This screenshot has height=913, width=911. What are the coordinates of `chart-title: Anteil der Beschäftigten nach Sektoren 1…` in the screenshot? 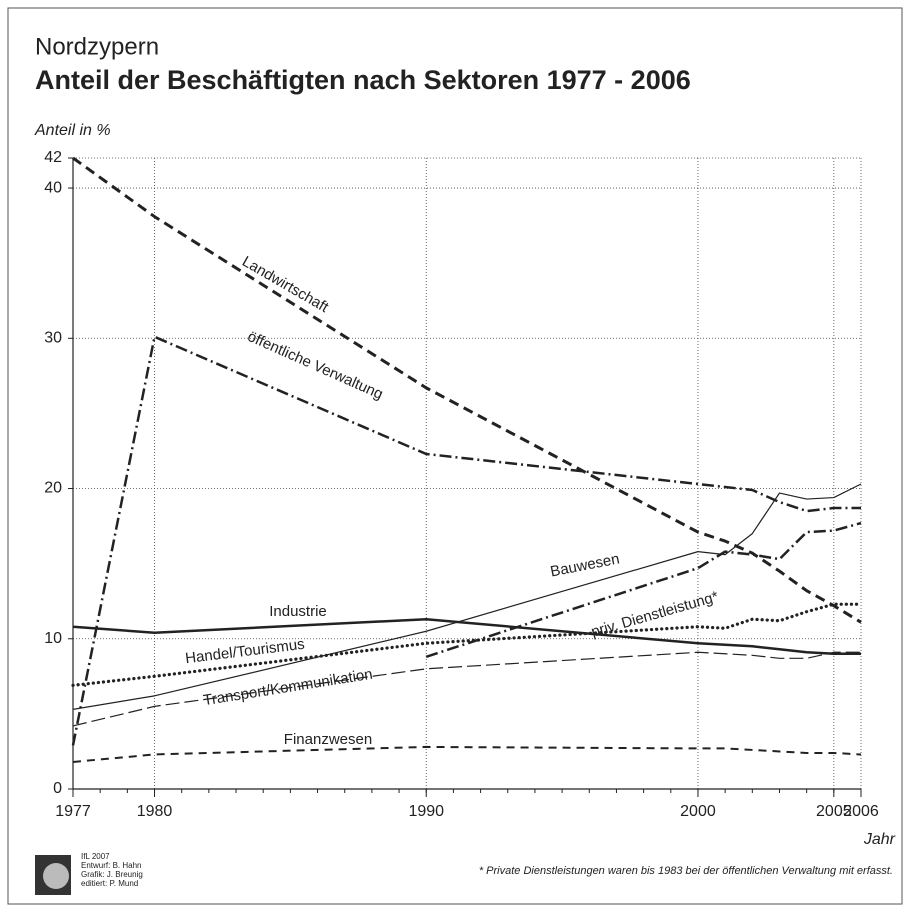 It's located at (363, 80).